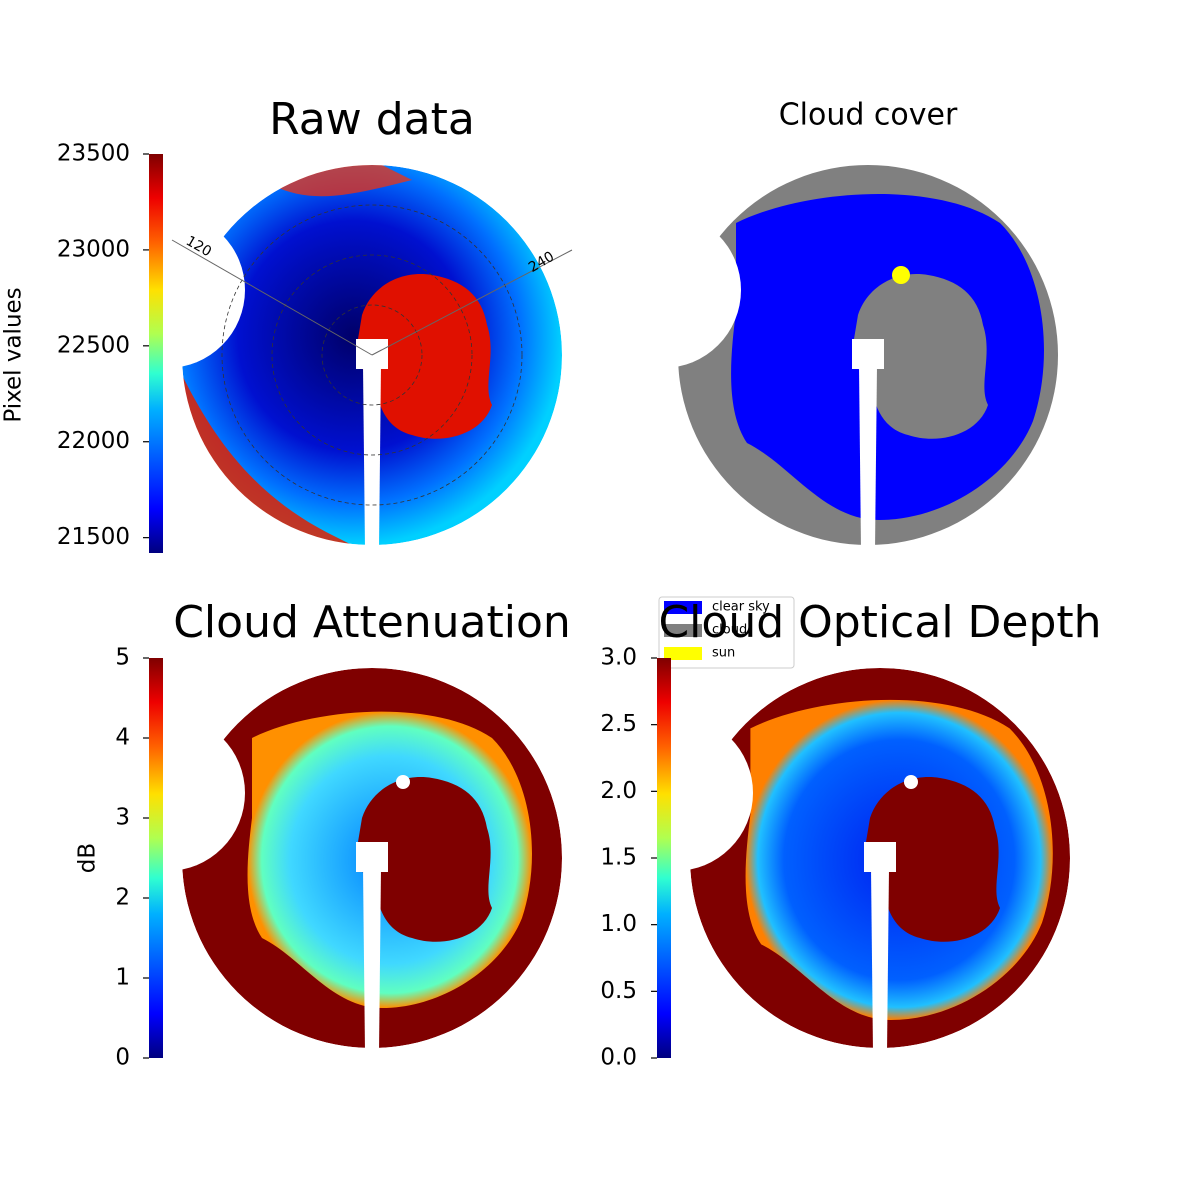  What do you see at coordinates (879, 622) in the screenshot?
I see `panel-title: Cloud Optical Depth` at bounding box center [879, 622].